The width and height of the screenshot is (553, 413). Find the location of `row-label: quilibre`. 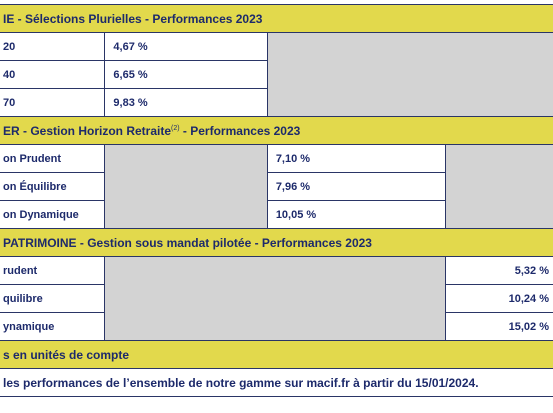

row-label: quilibre is located at coordinates (53, 298).